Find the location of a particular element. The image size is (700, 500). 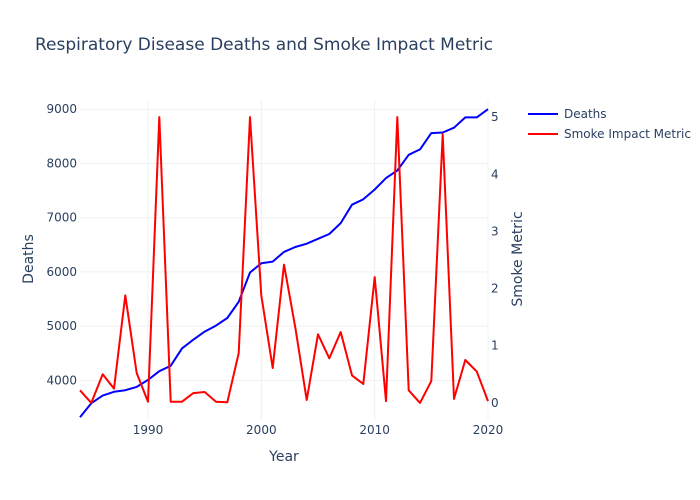

x-tick-label: 2000 is located at coordinates (261, 430).